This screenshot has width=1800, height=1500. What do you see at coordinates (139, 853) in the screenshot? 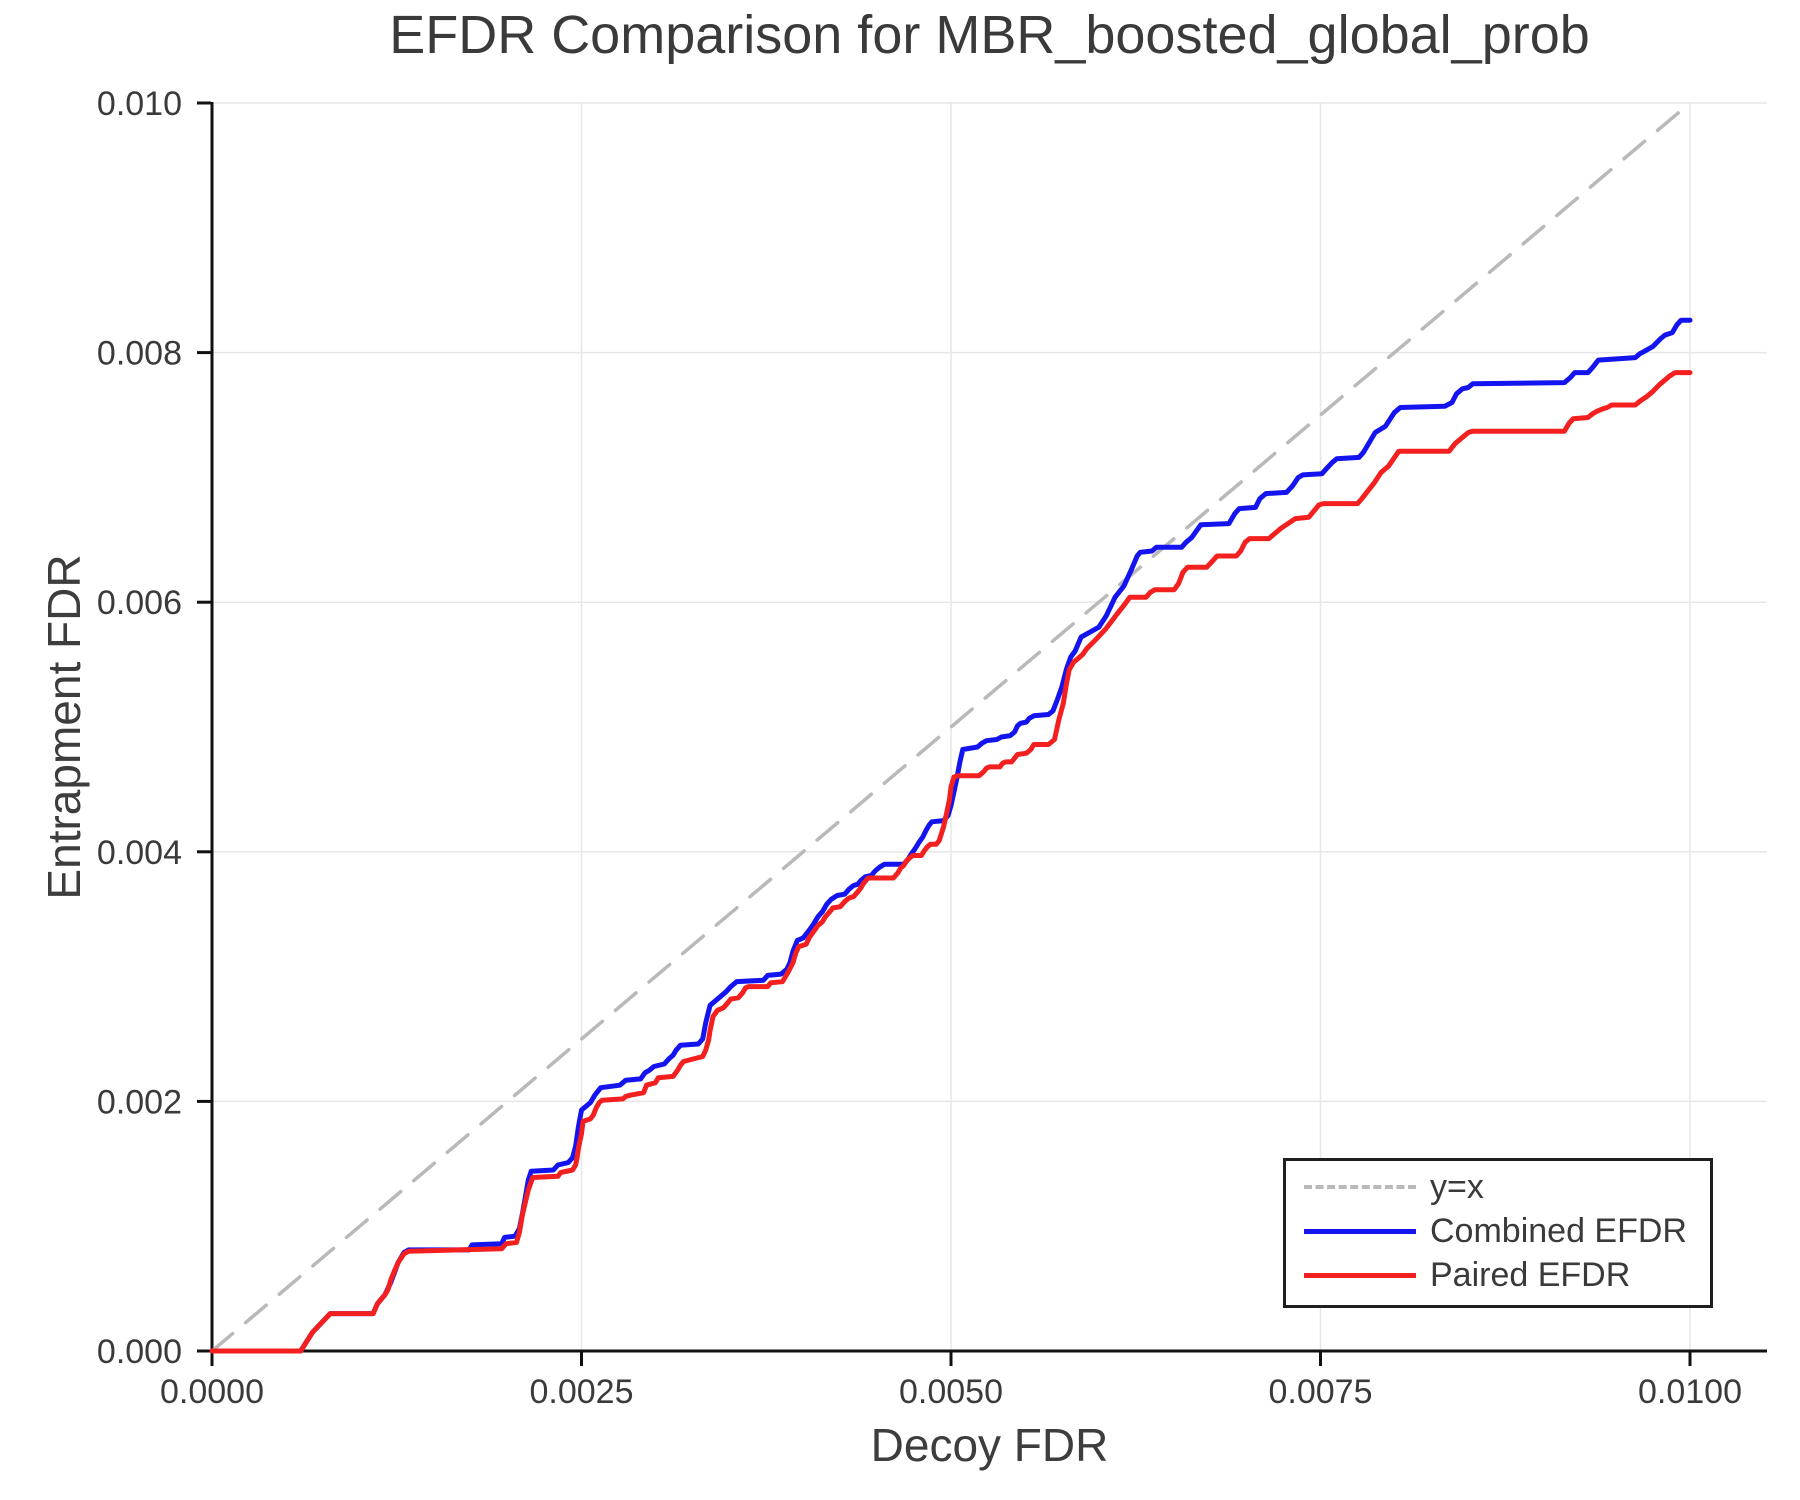
I see `y-tick-label: 0.004` at bounding box center [139, 853].